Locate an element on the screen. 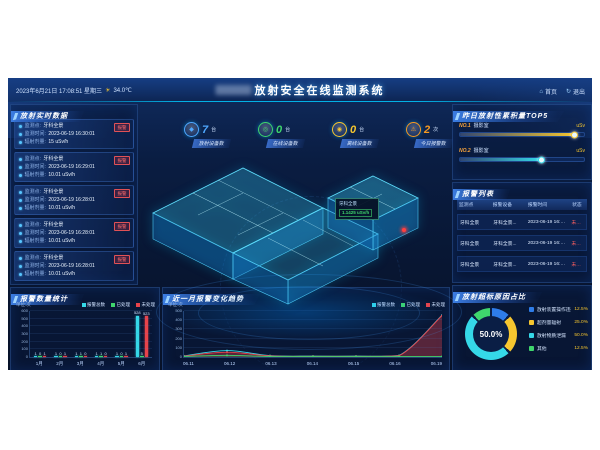 The height and width of the screenshot is (450, 600). legend-label: 报警总数 is located at coordinates (96, 304).